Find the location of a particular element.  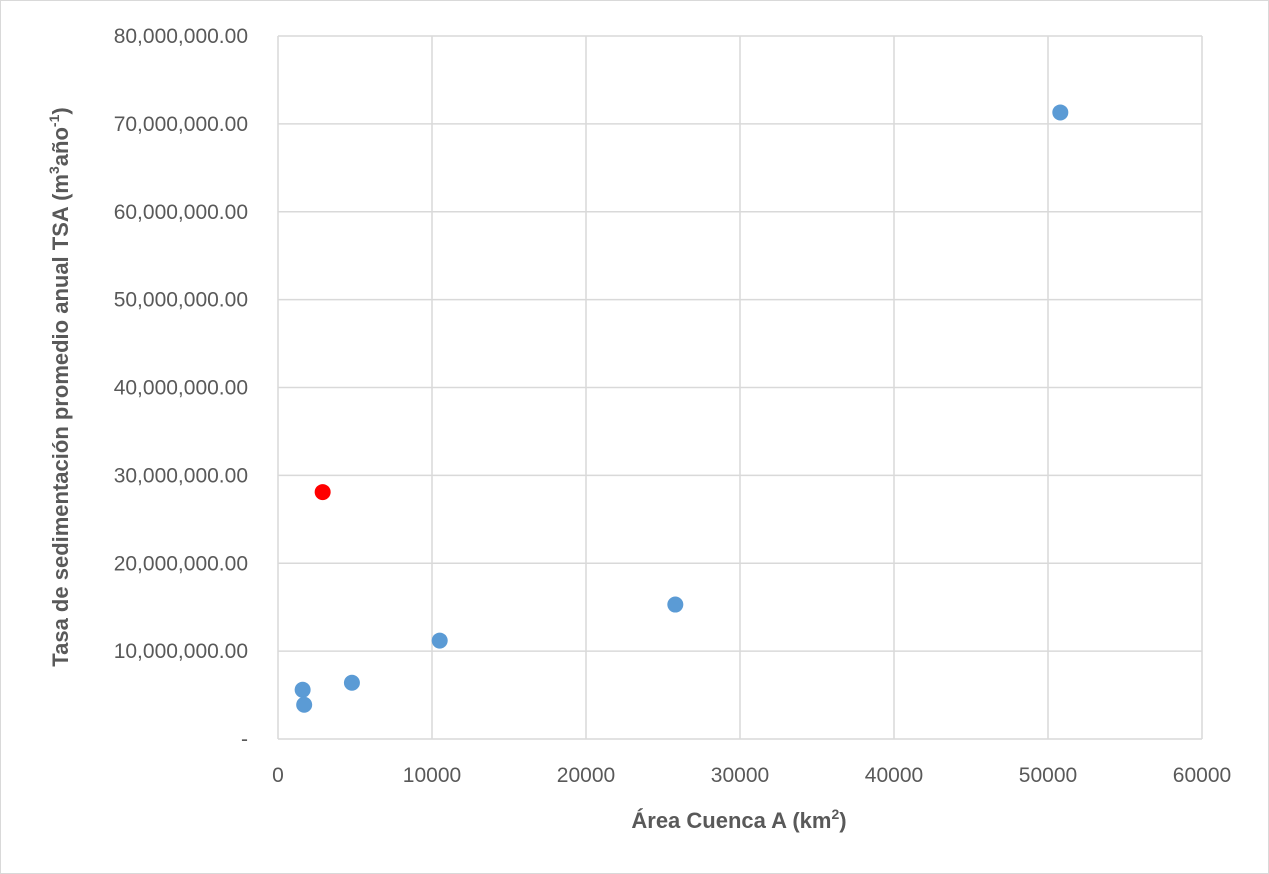

y-tick-label: 60,000,000.00 is located at coordinates (181, 212).